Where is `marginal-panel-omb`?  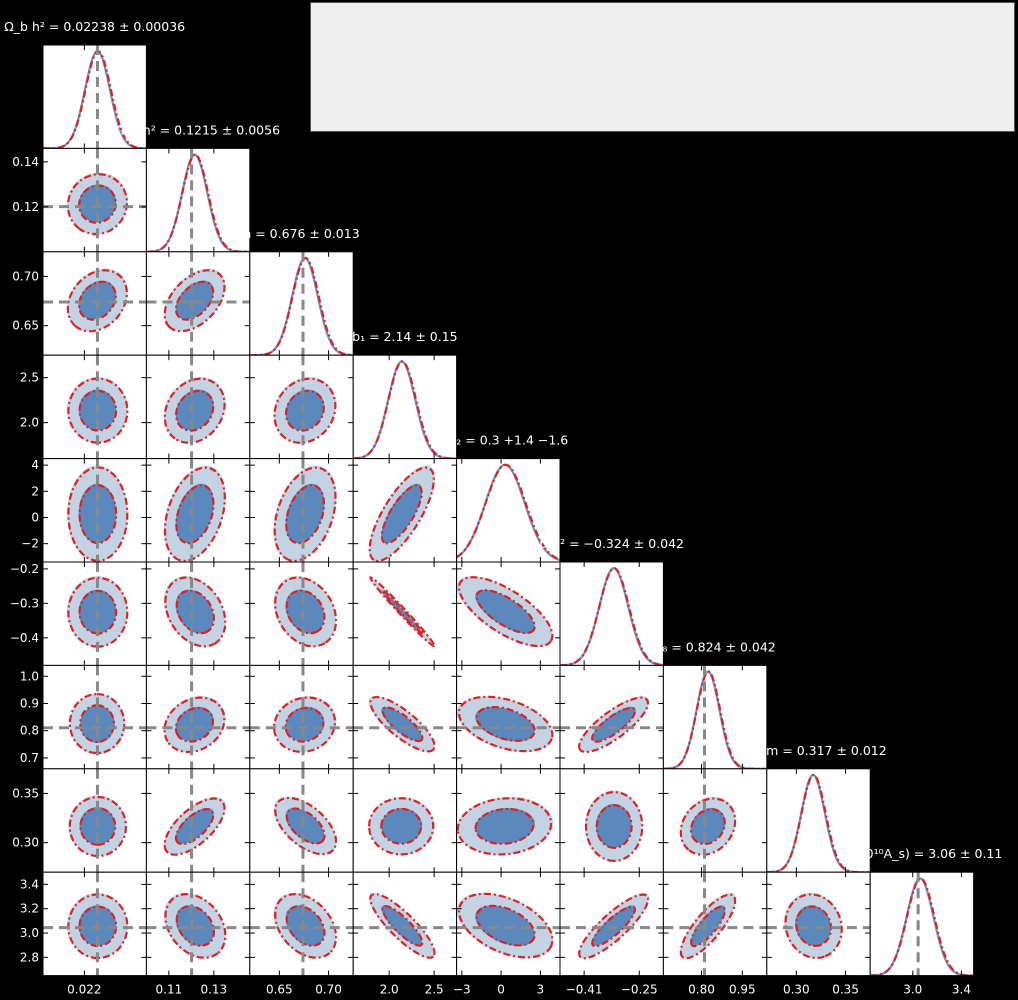
marginal-panel-omb is located at coordinates (94, 96).